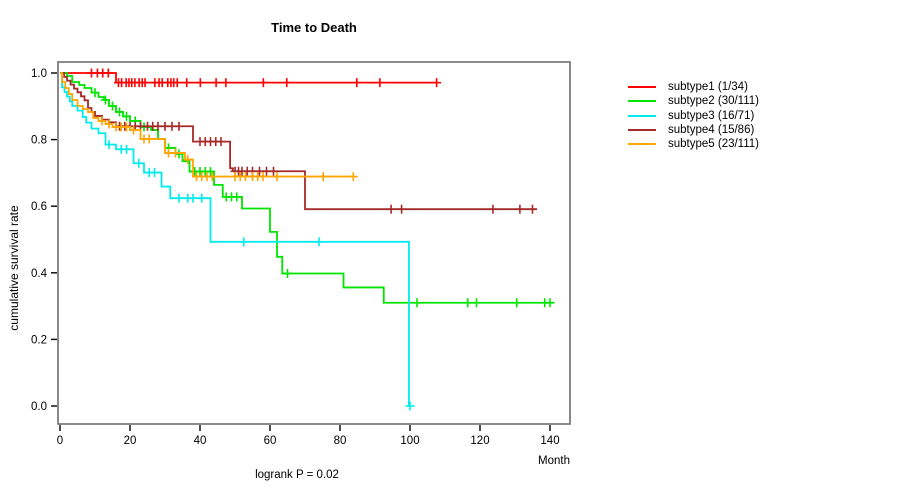 The width and height of the screenshot is (900, 500). What do you see at coordinates (39, 407) in the screenshot?
I see `y-tick-label: 0.0` at bounding box center [39, 407].